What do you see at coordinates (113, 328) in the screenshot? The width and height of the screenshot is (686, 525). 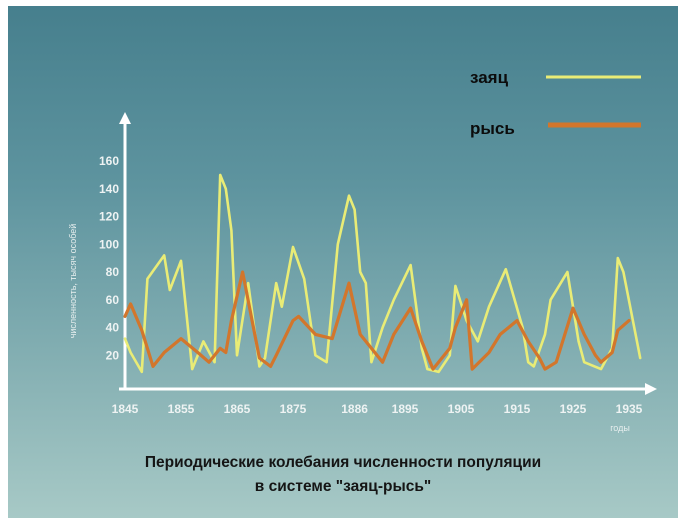 I see `y-tick-label: 40` at bounding box center [113, 328].